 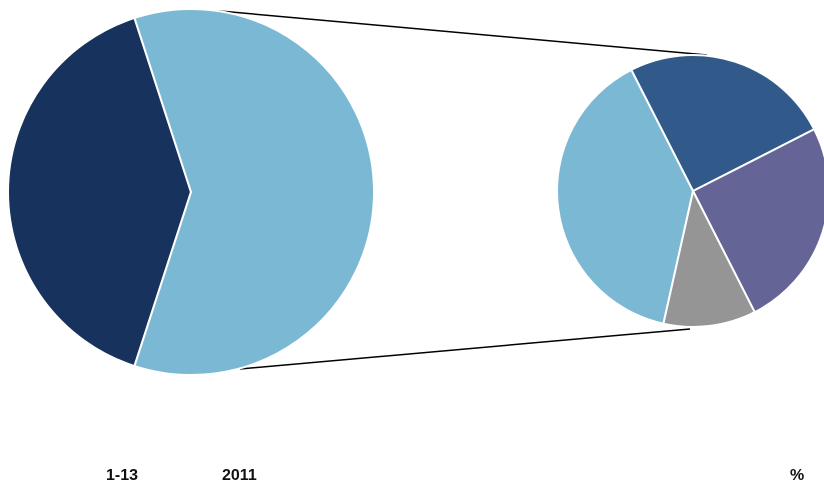 I want to click on footer-unit: %, so click(x=797, y=475).